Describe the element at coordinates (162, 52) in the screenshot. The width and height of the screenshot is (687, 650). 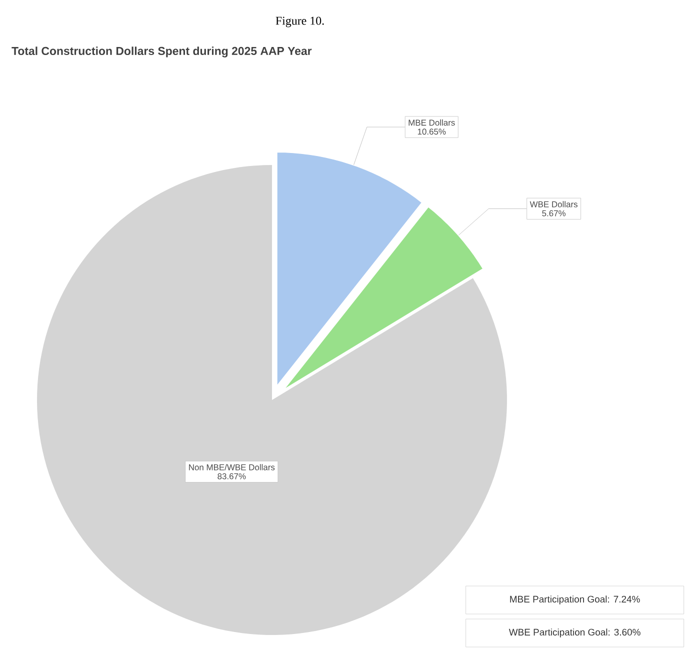
I see `chart-title: Total Construction Dollars Spent during 2025 AAP Year` at that location.